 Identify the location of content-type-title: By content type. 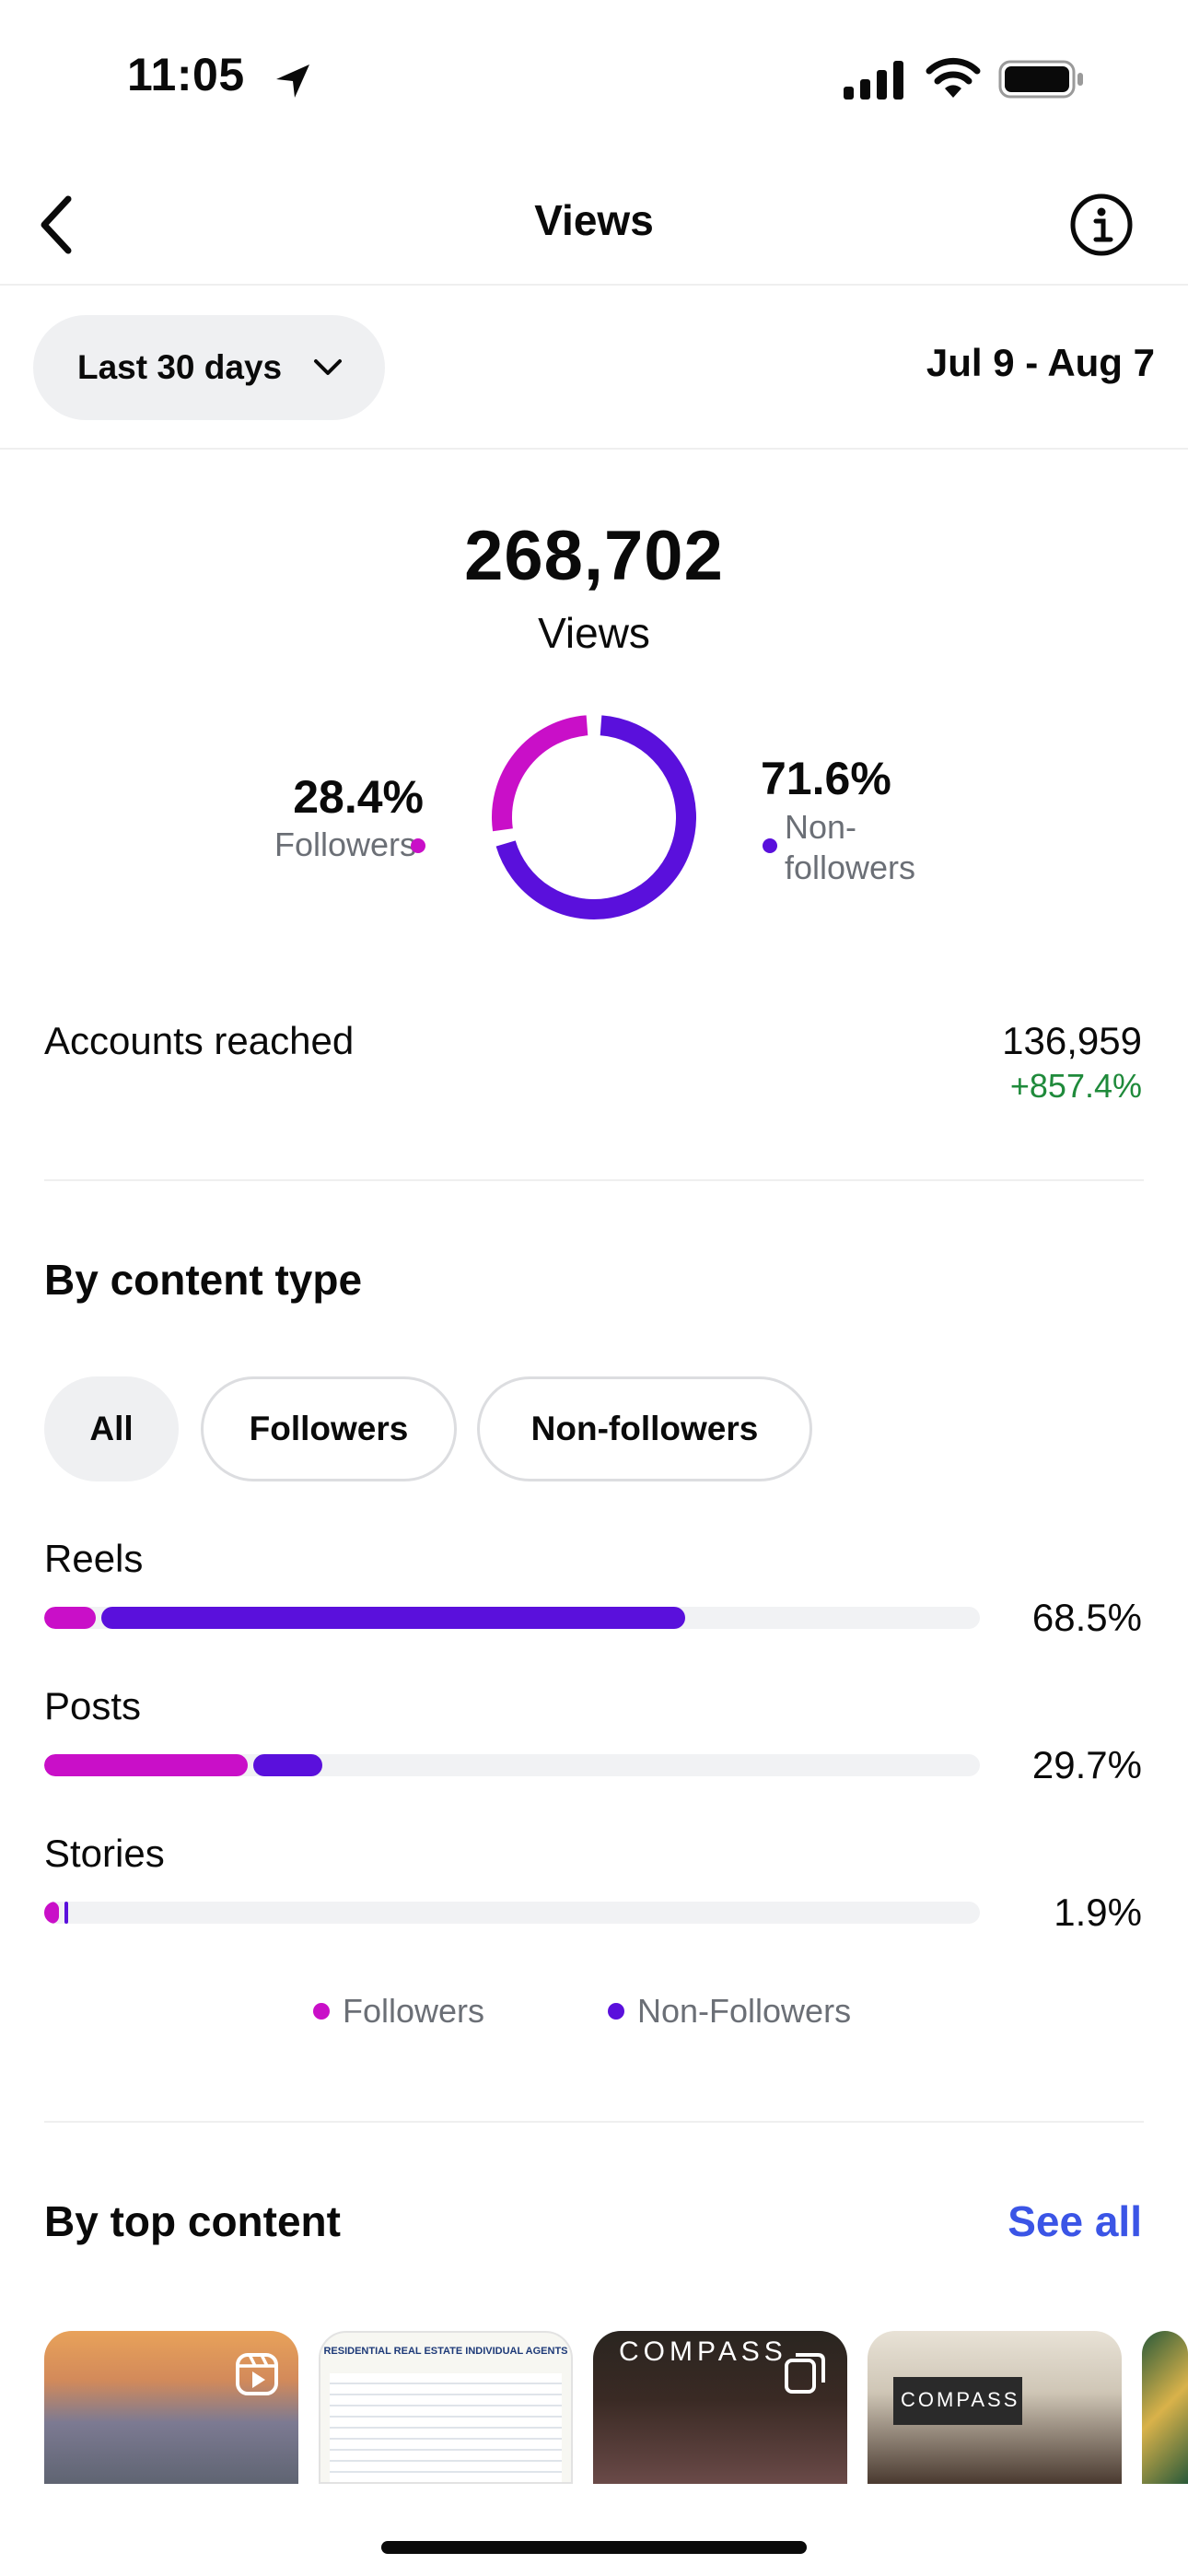
(203, 1280).